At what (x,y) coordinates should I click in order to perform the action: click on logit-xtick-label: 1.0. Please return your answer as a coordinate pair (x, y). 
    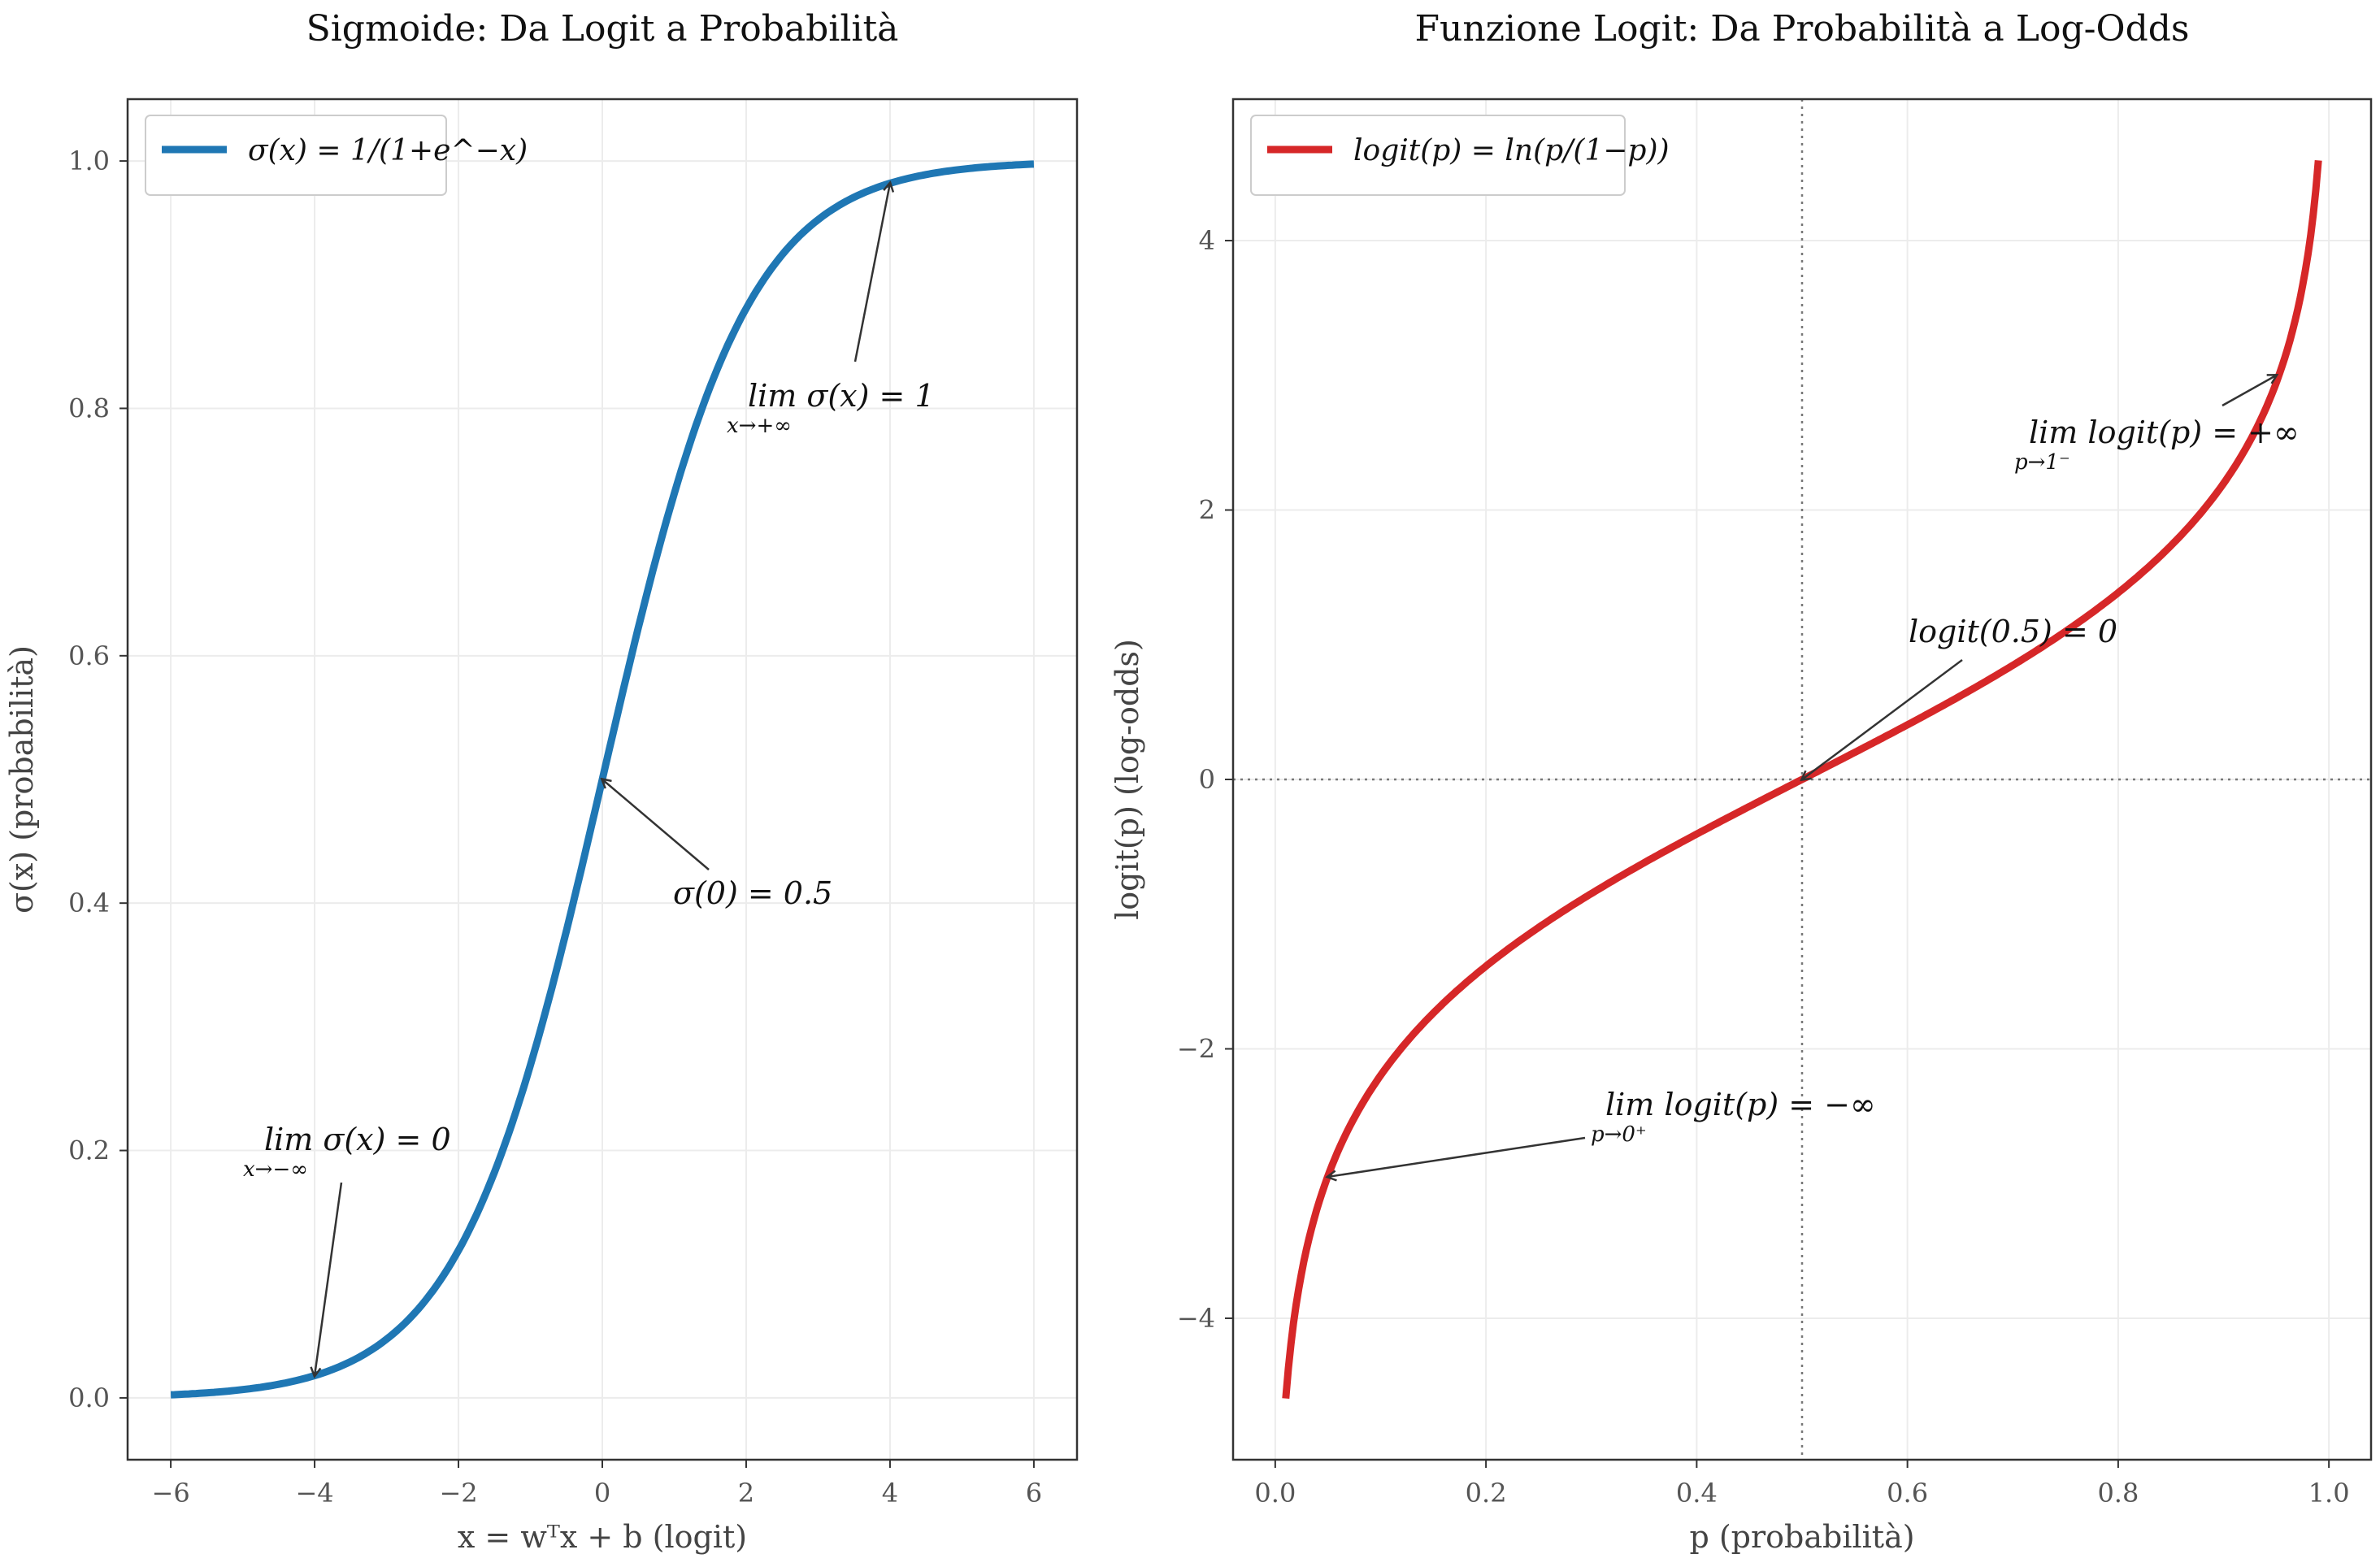
    Looking at the image, I should click on (2329, 1493).